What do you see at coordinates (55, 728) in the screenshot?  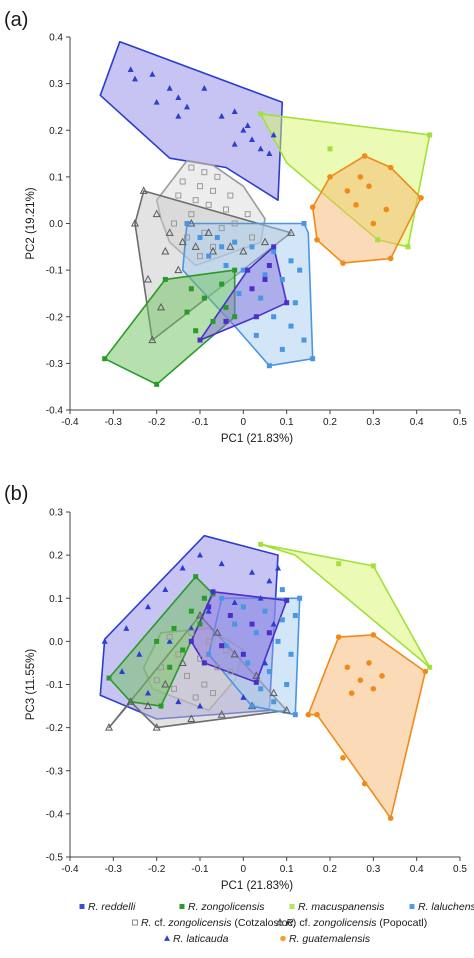 I see `y-tick-label: -0.2` at bounding box center [55, 728].